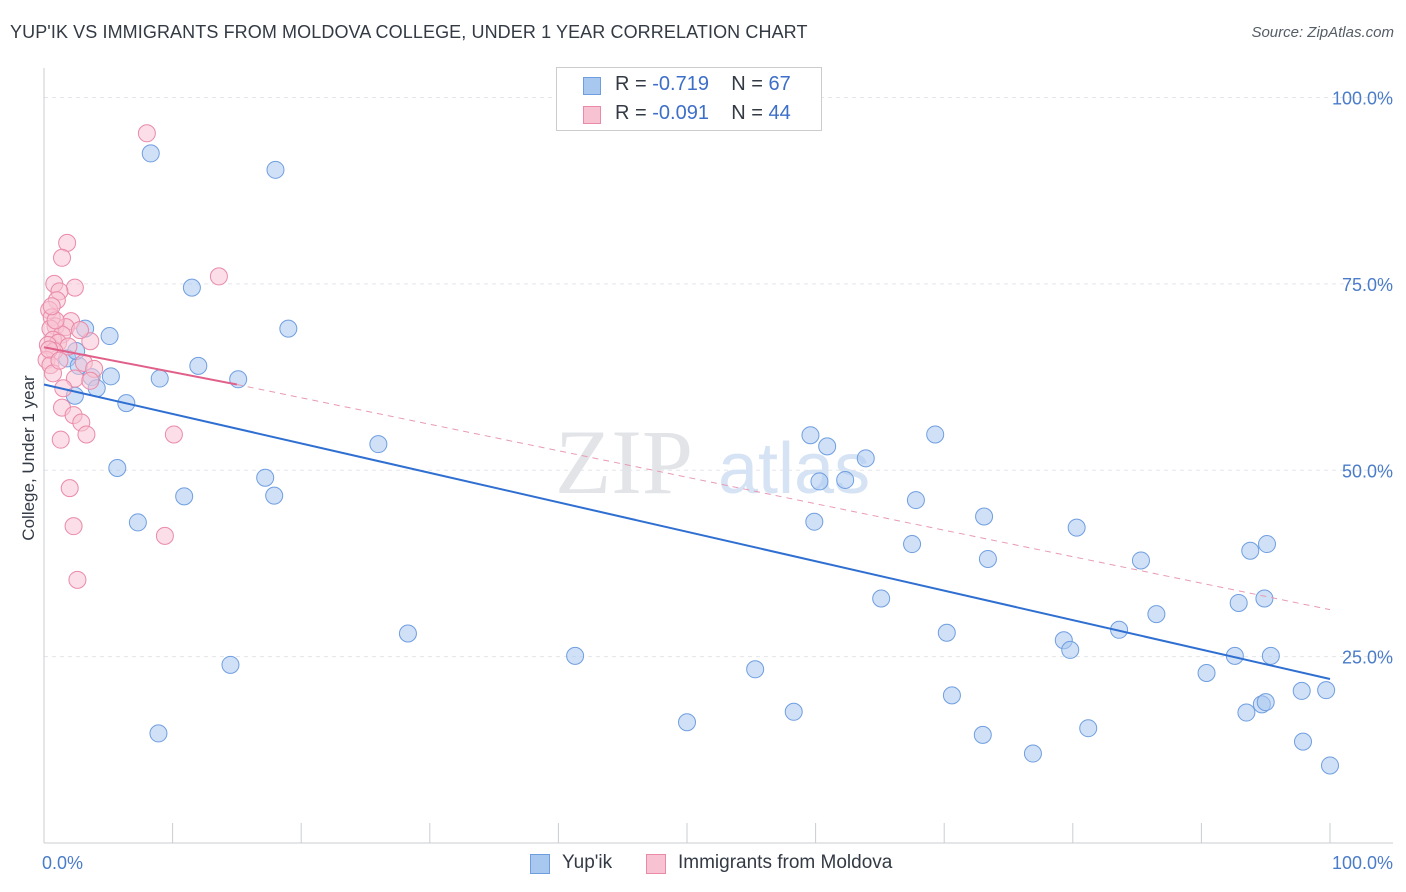 This screenshot has width=1406, height=892. Describe the element at coordinates (779, 113) in the screenshot. I see `n-value: 44` at that location.